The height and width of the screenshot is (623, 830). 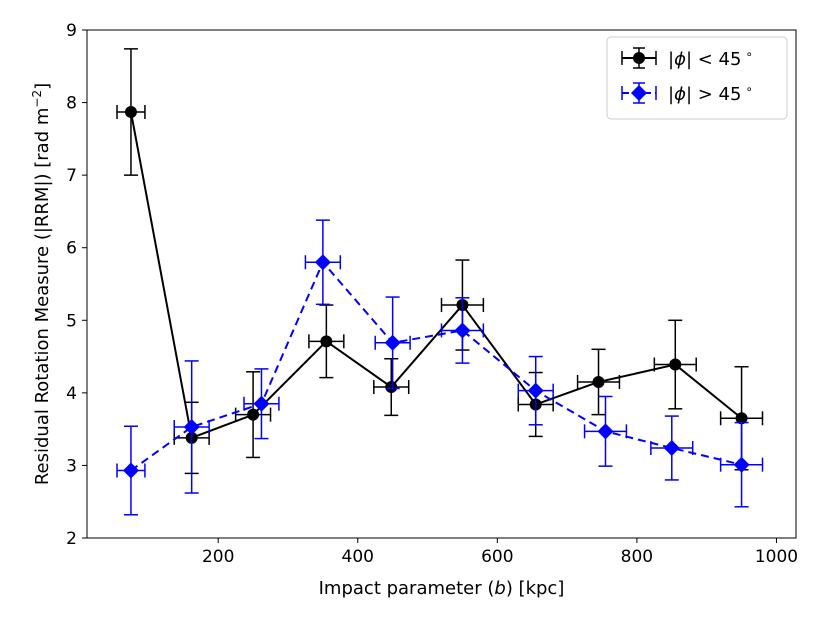 I want to click on x-tick-label: 600, so click(x=497, y=557).